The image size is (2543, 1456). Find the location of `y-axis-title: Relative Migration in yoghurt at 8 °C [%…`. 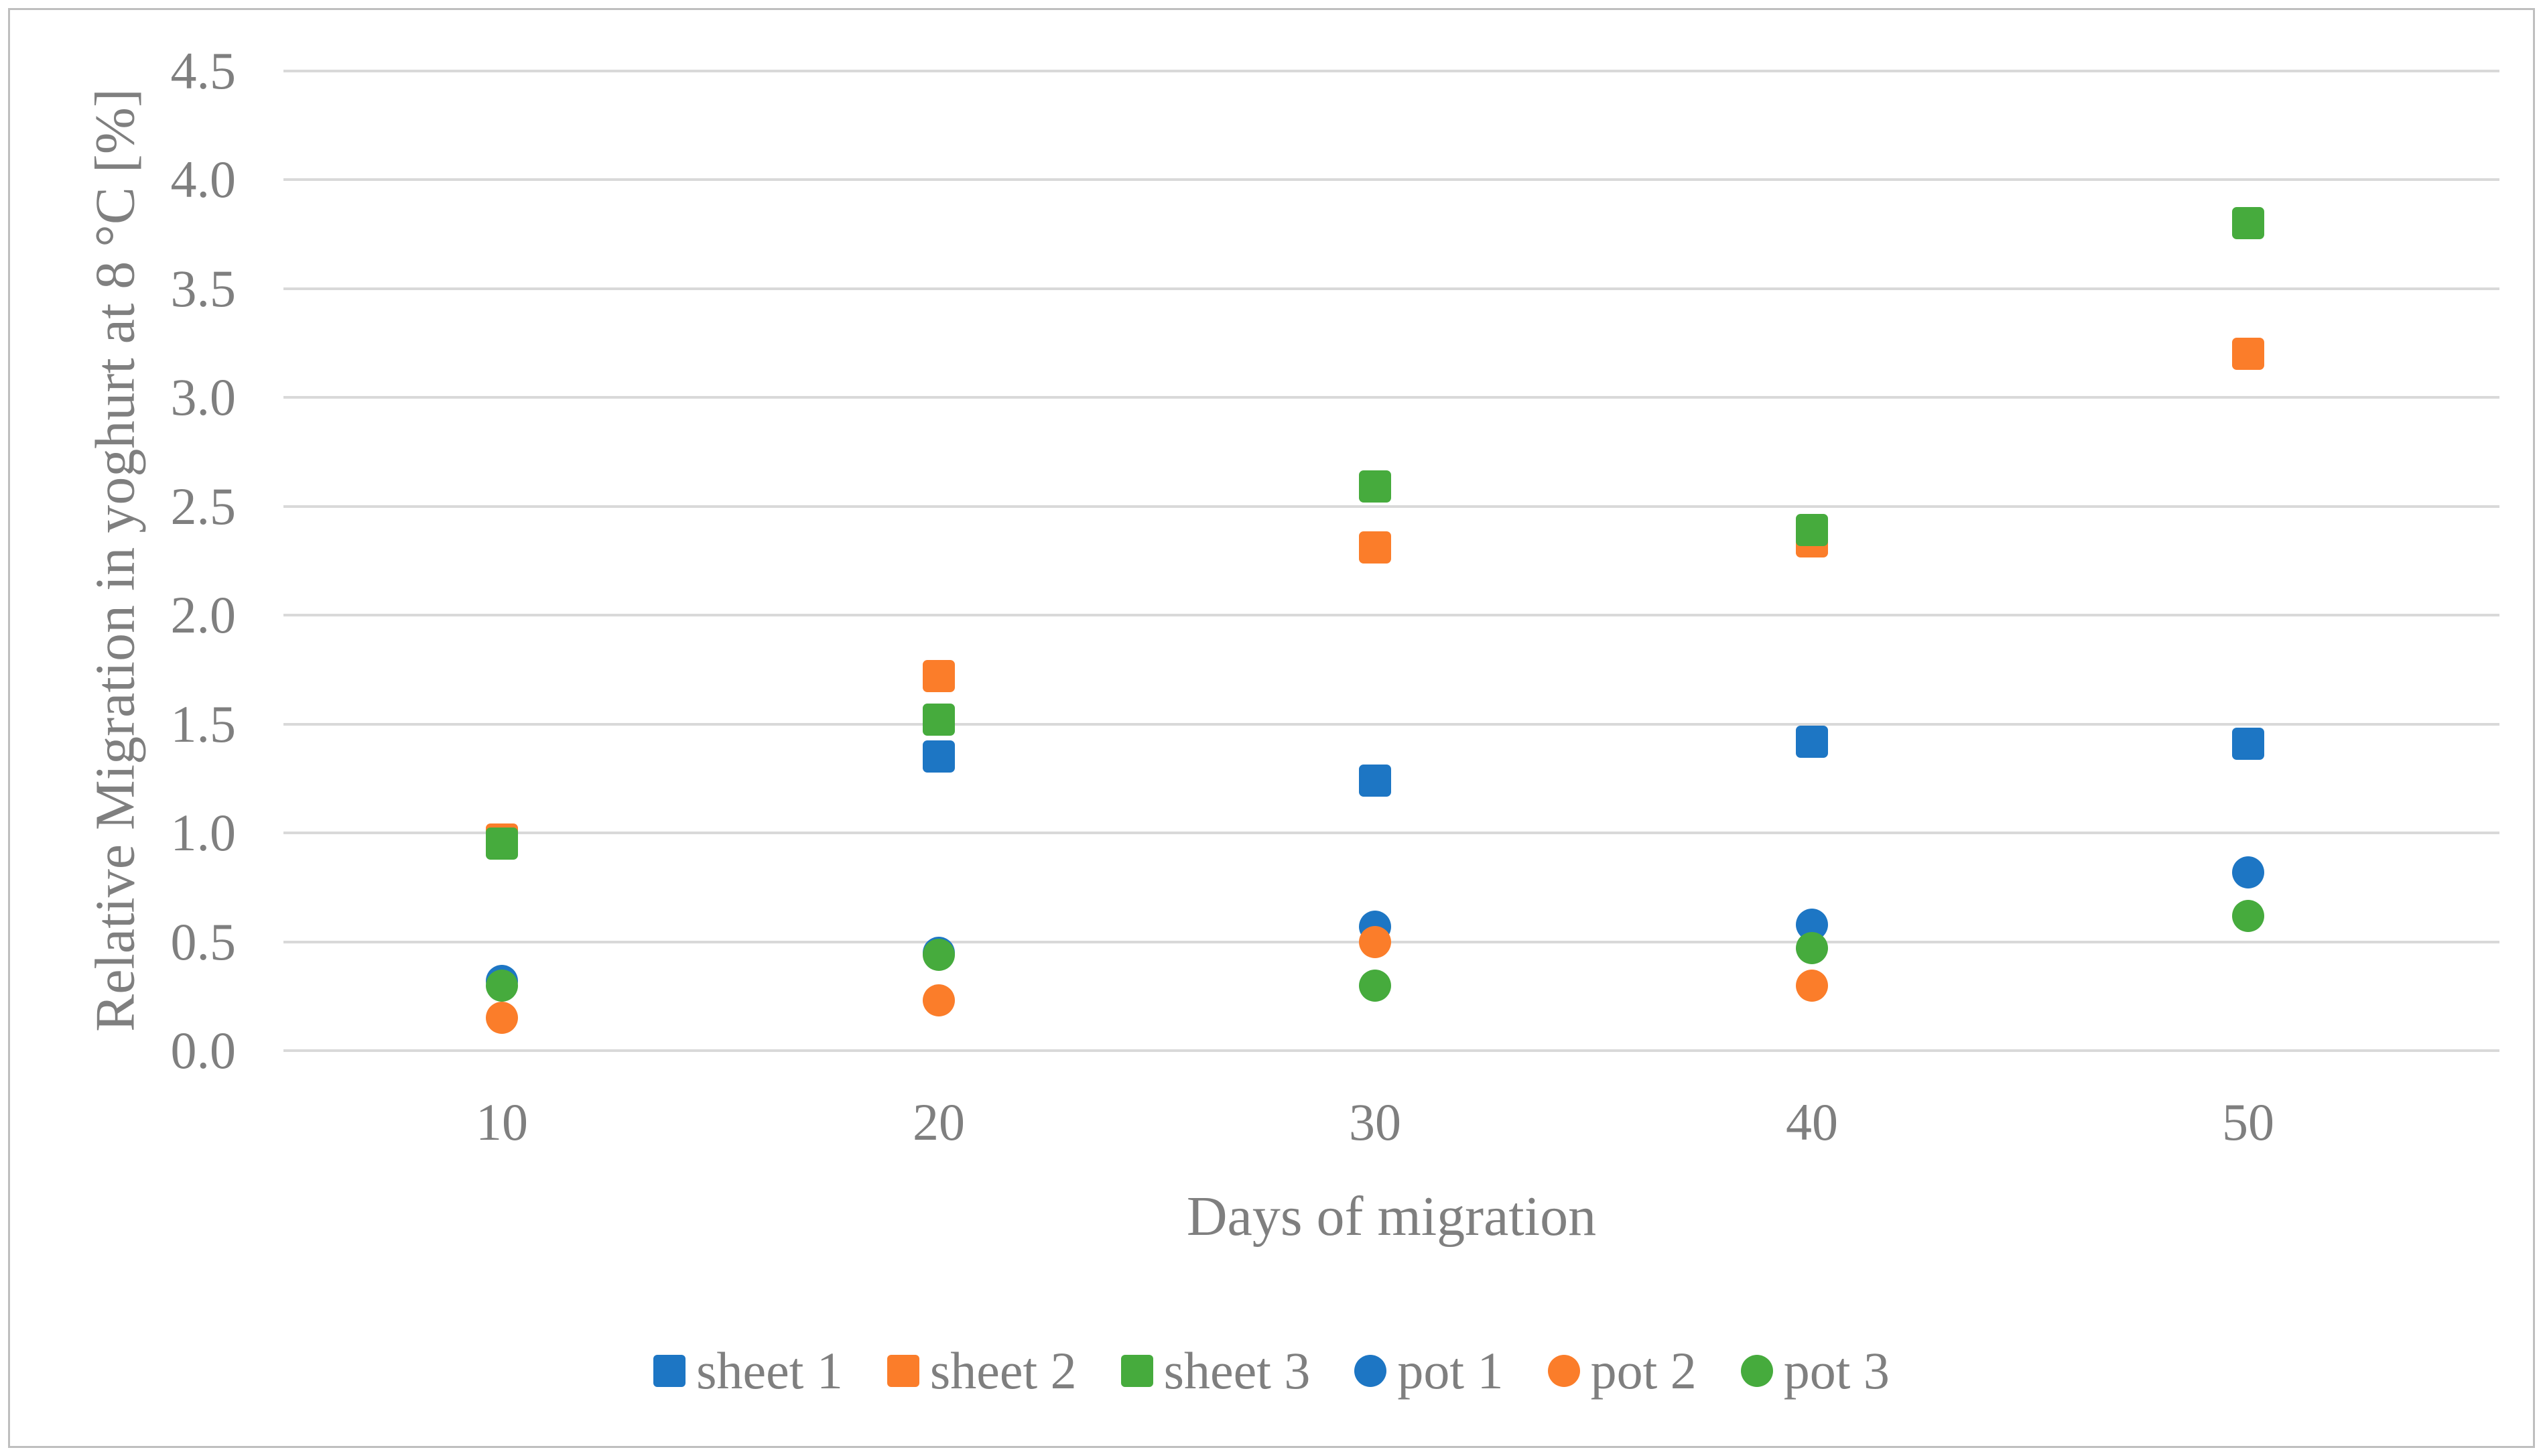

y-axis-title: Relative Migration in yoghurt at 8 °C [%… is located at coordinates (115, 560).